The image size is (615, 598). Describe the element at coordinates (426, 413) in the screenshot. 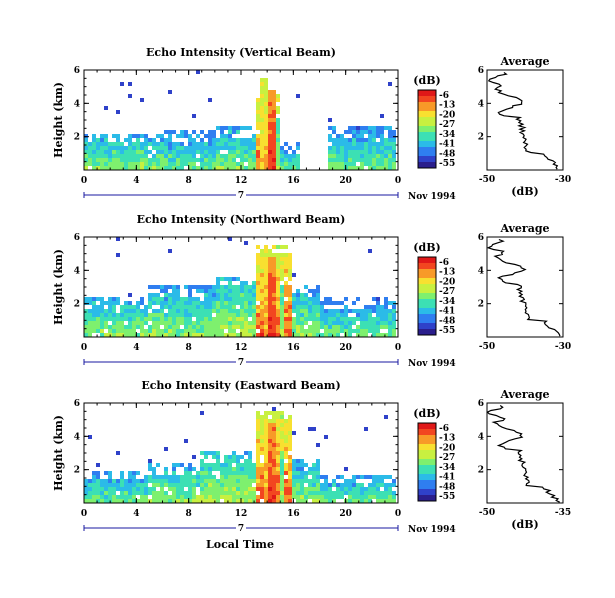

I see `colorbar-label: (dB)` at that location.